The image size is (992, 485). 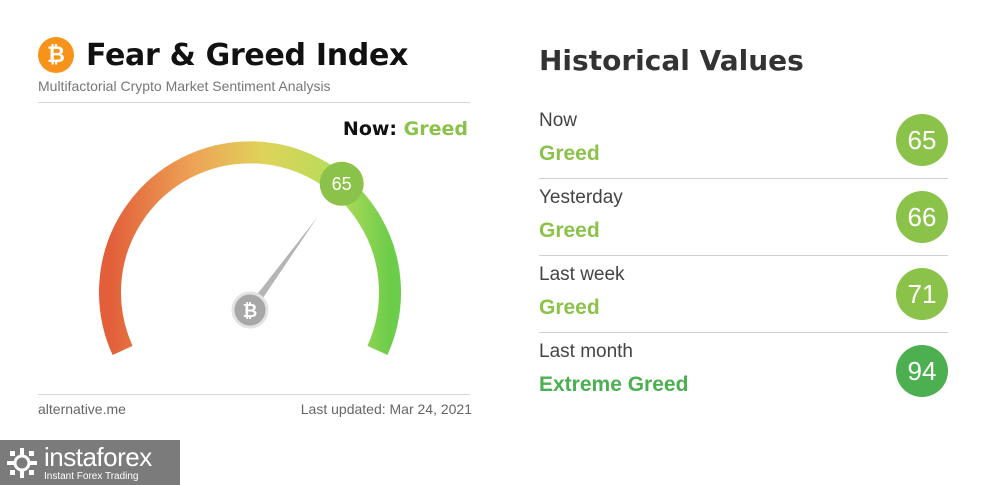 I want to click on instaforex-watermark: instaforex Instant Forex Trading, so click(x=90, y=462).